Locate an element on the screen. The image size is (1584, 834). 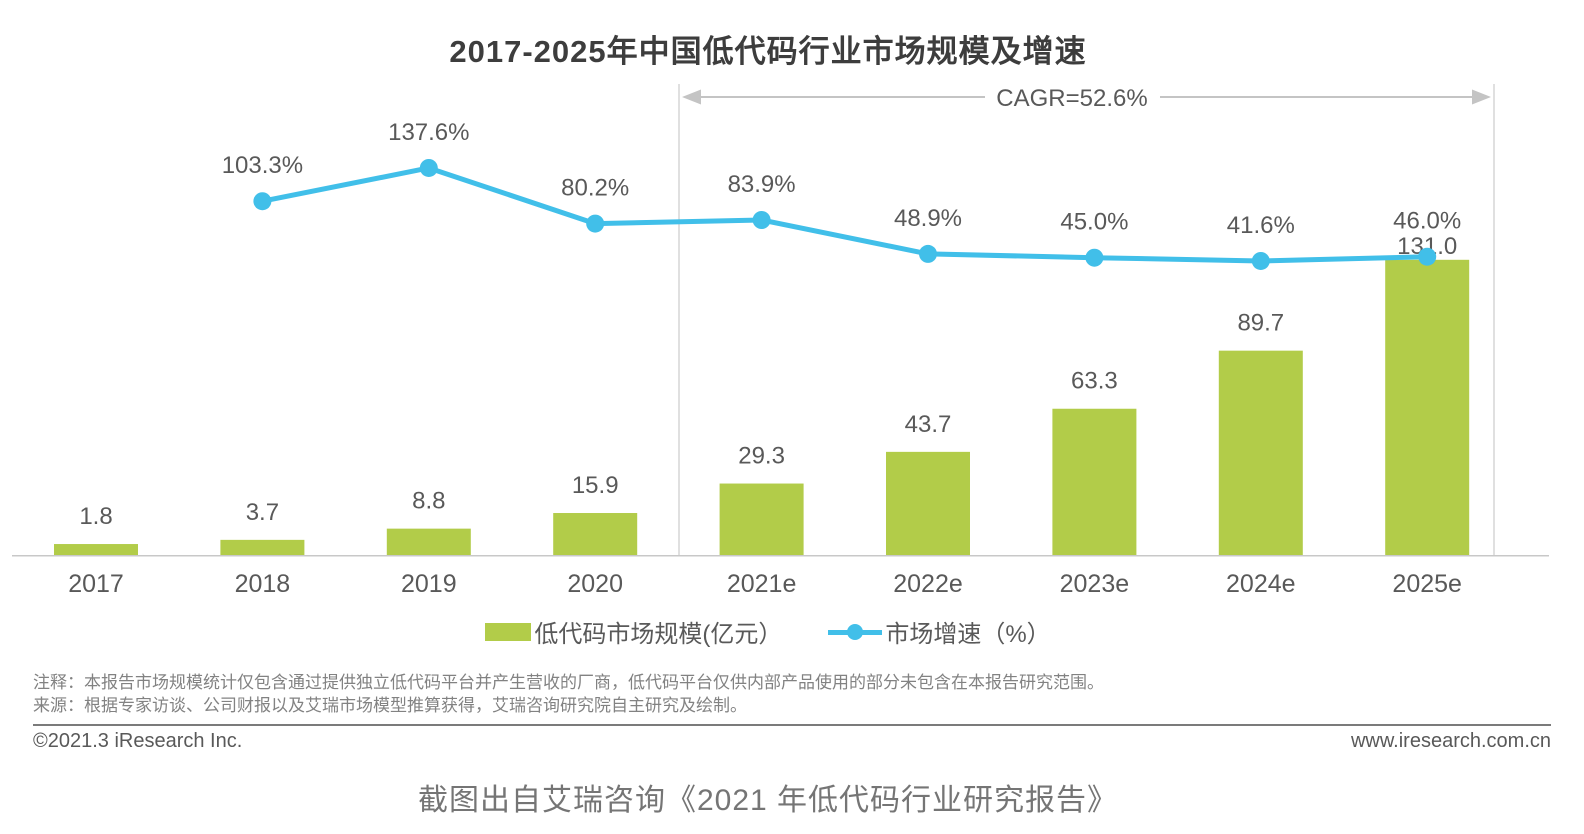
bar-2019 is located at coordinates (428, 541).